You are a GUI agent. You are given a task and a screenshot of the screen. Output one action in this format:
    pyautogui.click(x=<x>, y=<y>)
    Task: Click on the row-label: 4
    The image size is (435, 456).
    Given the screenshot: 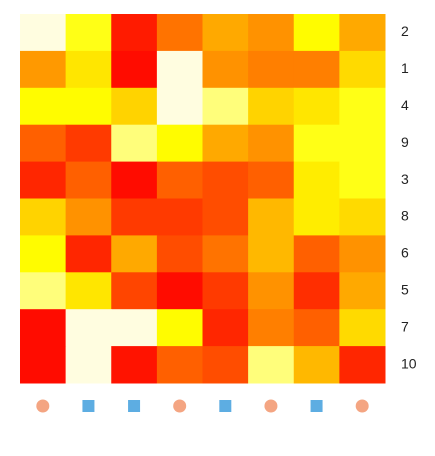 What is the action you would take?
    pyautogui.click(x=405, y=105)
    